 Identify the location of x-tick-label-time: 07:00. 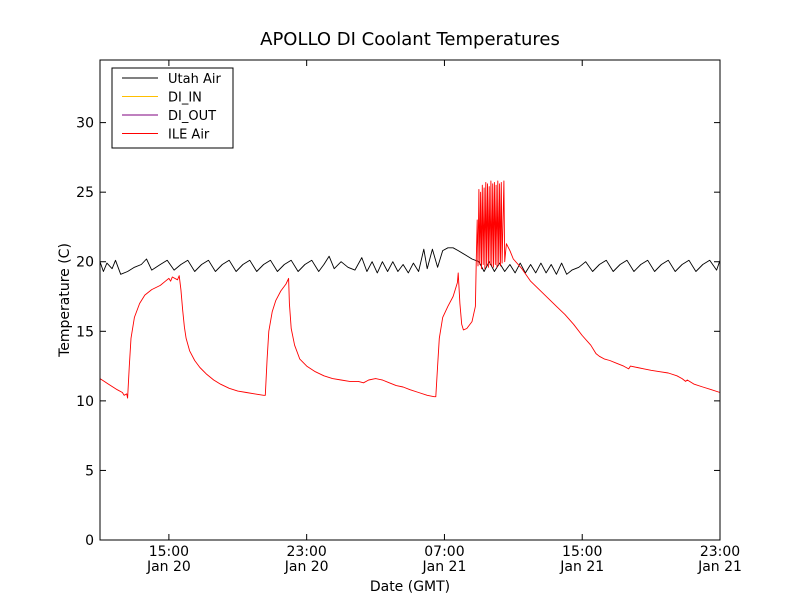
(444, 552).